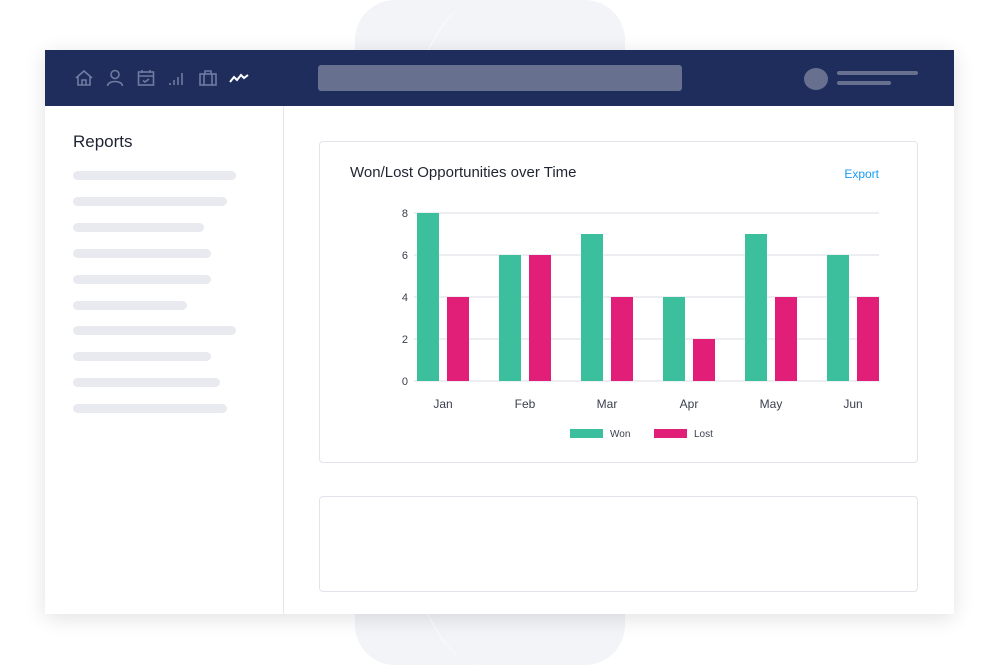  I want to click on y-tick-label: 4, so click(405, 298).